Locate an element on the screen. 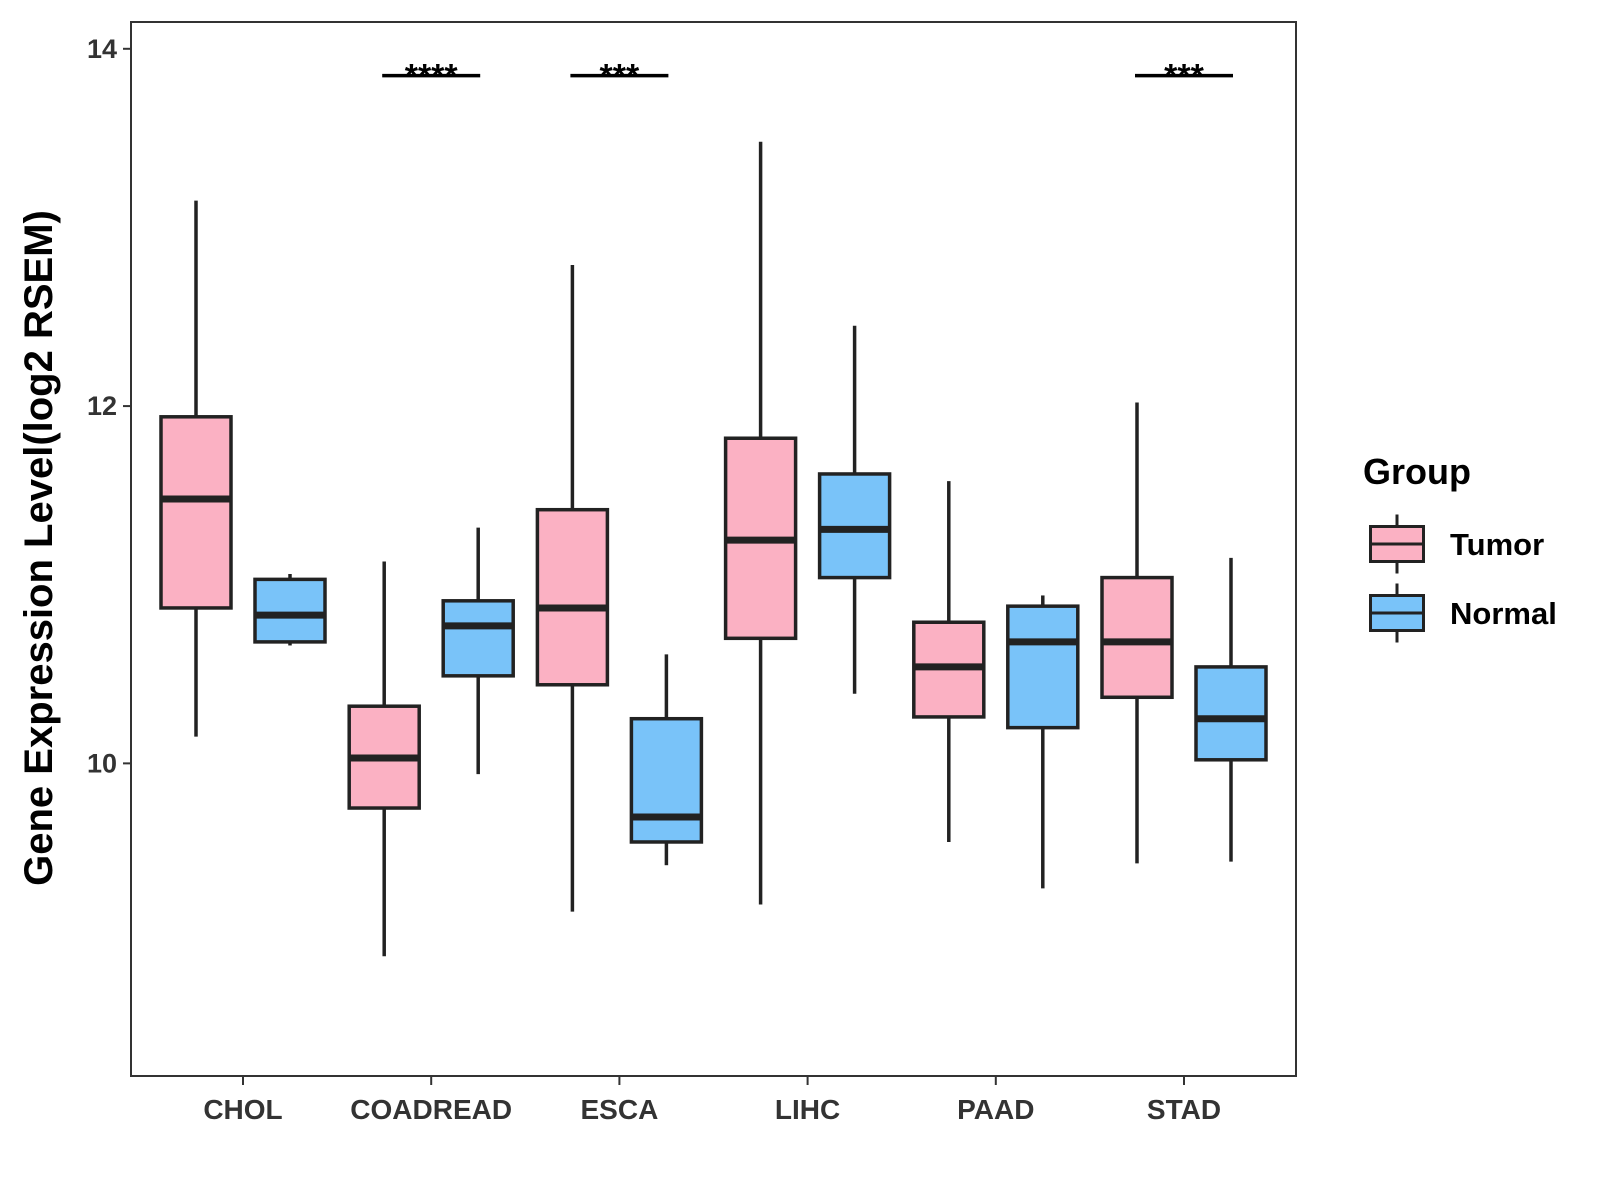 This screenshot has width=1600, height=1200. box-tumor-coadread is located at coordinates (384, 759).